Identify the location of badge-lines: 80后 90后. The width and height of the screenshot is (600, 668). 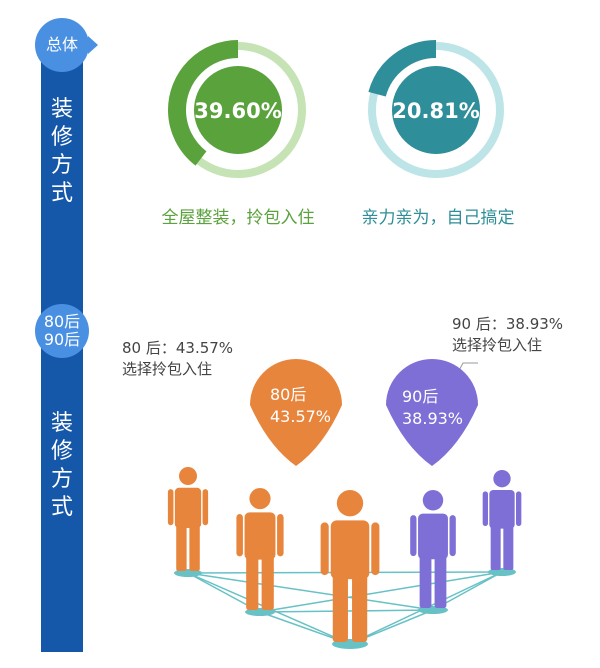
(62, 331).